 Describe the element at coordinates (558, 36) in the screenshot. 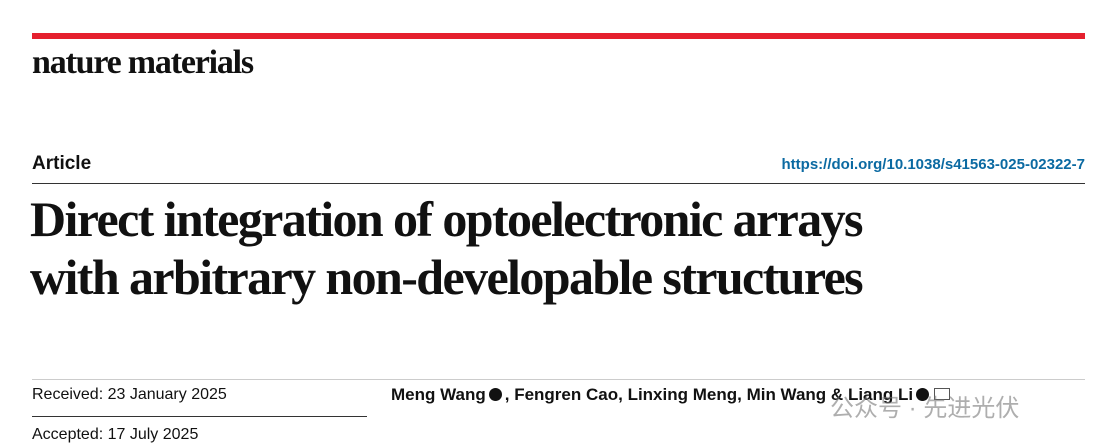

I see `red-bar` at that location.